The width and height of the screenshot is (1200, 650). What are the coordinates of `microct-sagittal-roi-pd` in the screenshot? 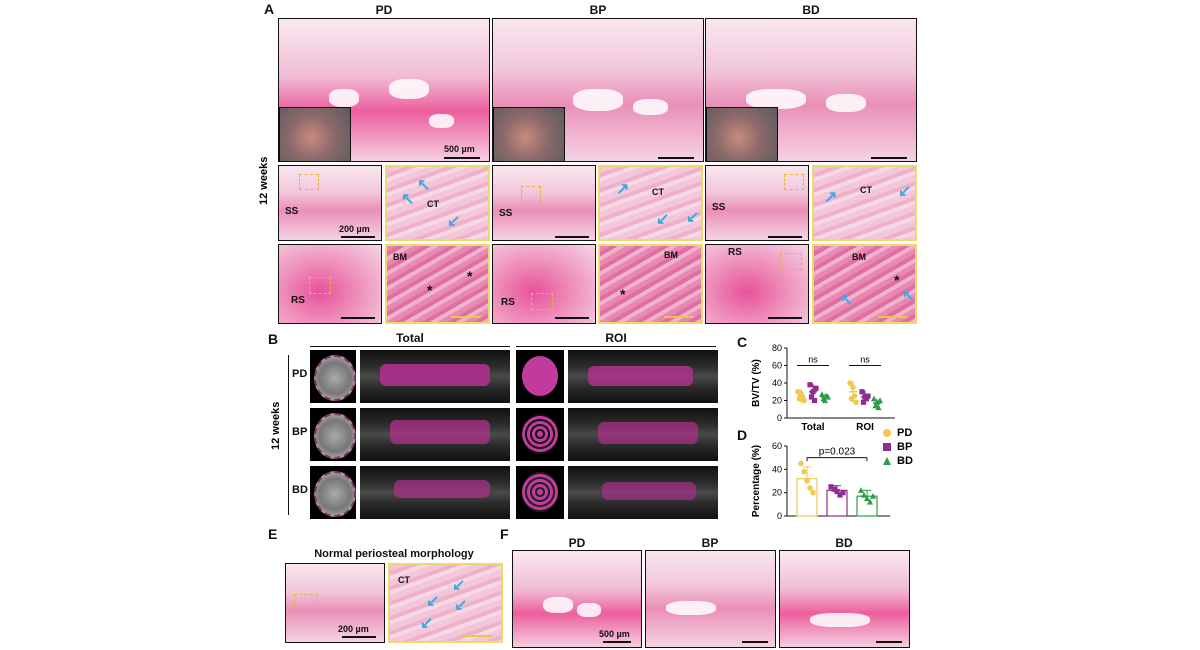 It's located at (643, 376).